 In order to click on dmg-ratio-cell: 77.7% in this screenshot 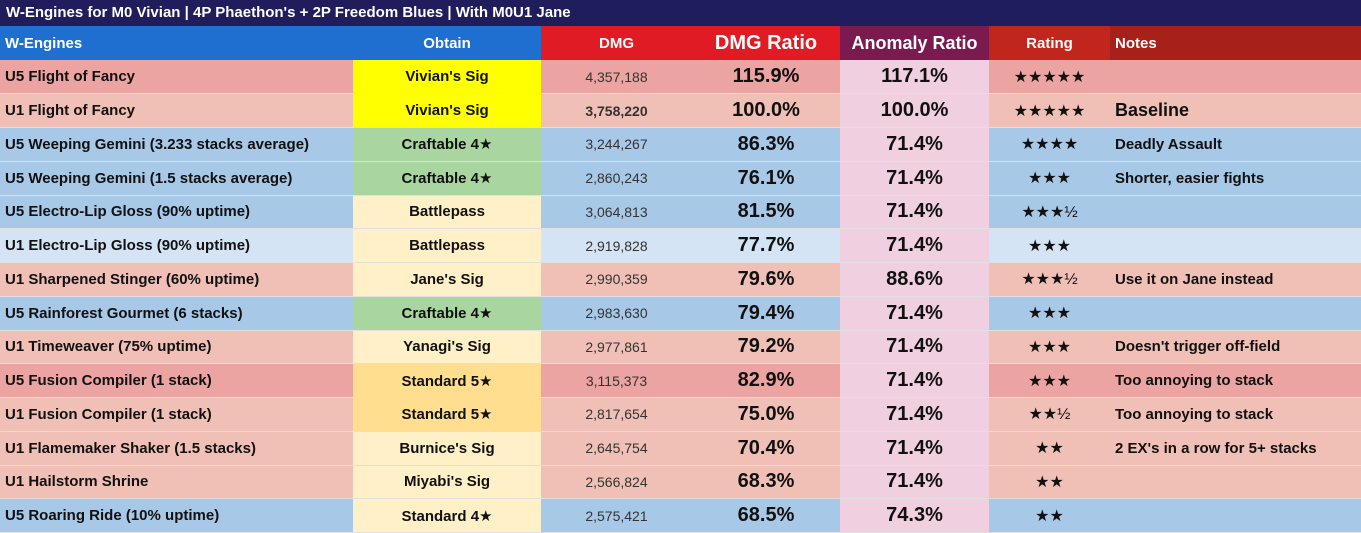, I will do `click(766, 245)`.